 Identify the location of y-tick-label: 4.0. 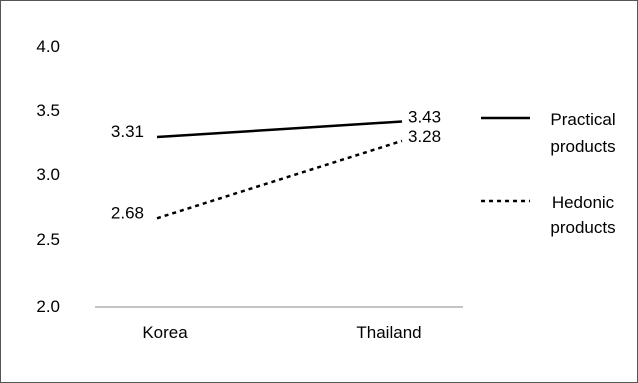
(48, 46).